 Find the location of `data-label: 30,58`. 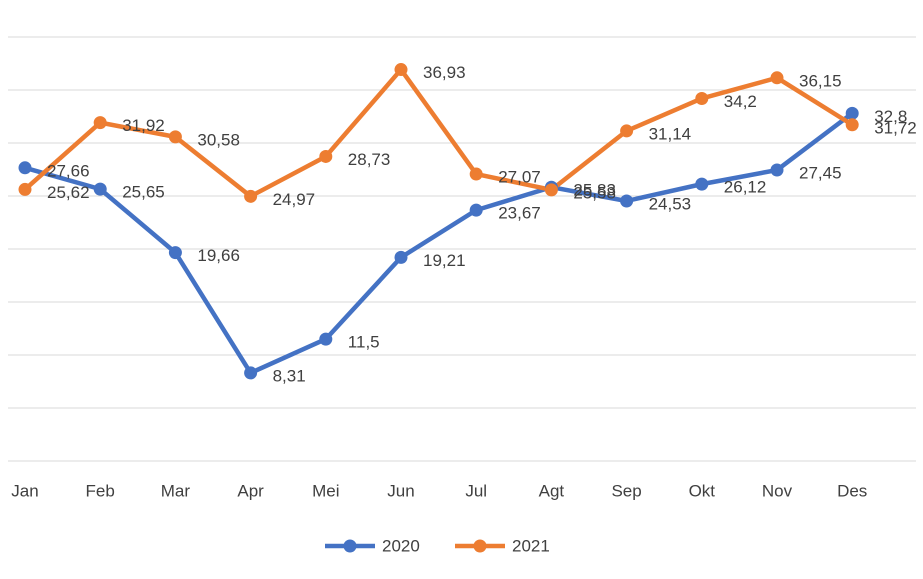

data-label: 30,58 is located at coordinates (218, 139).